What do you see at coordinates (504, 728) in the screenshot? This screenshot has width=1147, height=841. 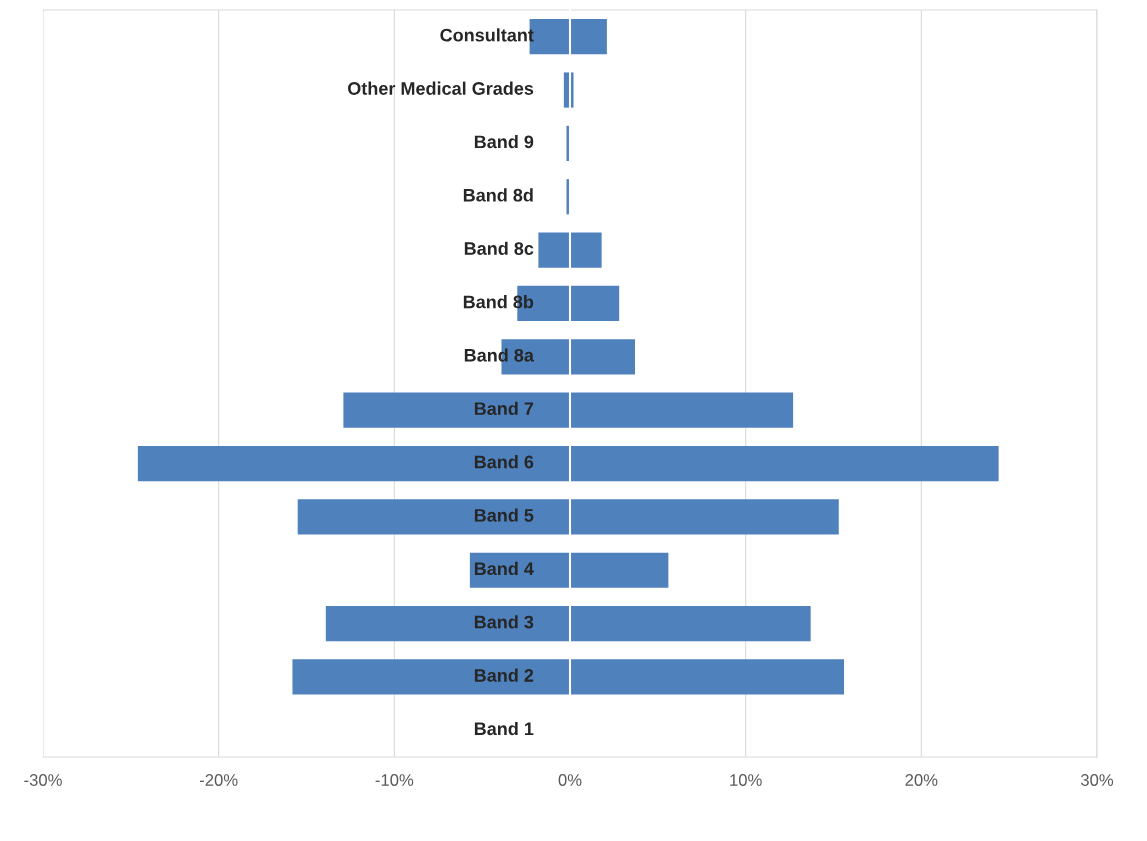 I see `y-tick-label: Band 1` at bounding box center [504, 728].